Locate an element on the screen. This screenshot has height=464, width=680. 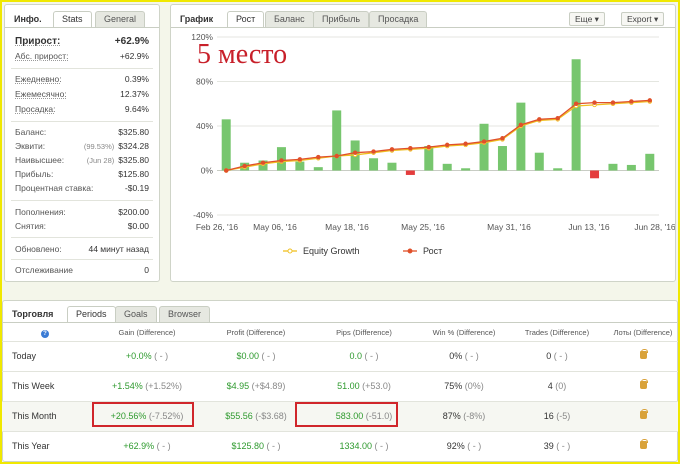
gain-value: +0.0% is located at coordinates (138, 356).